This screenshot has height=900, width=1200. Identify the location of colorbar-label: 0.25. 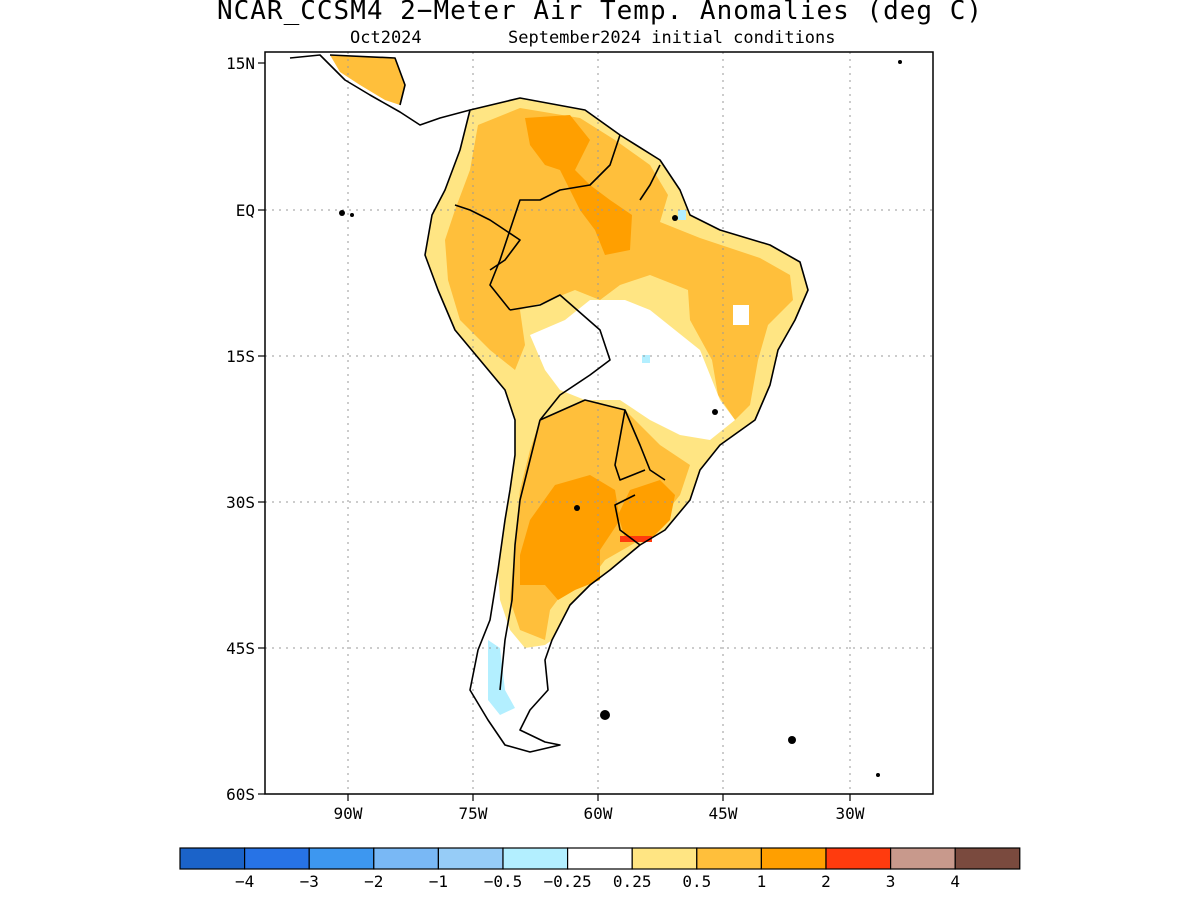
(632, 881).